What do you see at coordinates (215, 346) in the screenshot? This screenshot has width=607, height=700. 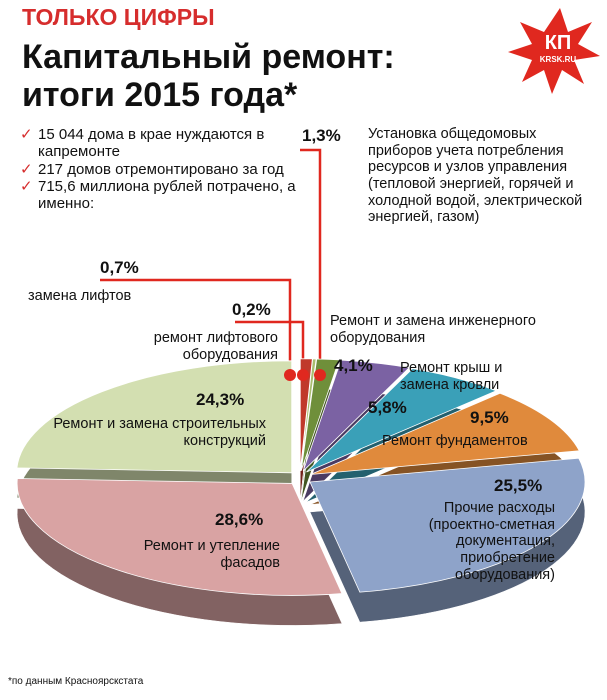 I see `category-label: ремонт лифтового оборудования` at bounding box center [215, 346].